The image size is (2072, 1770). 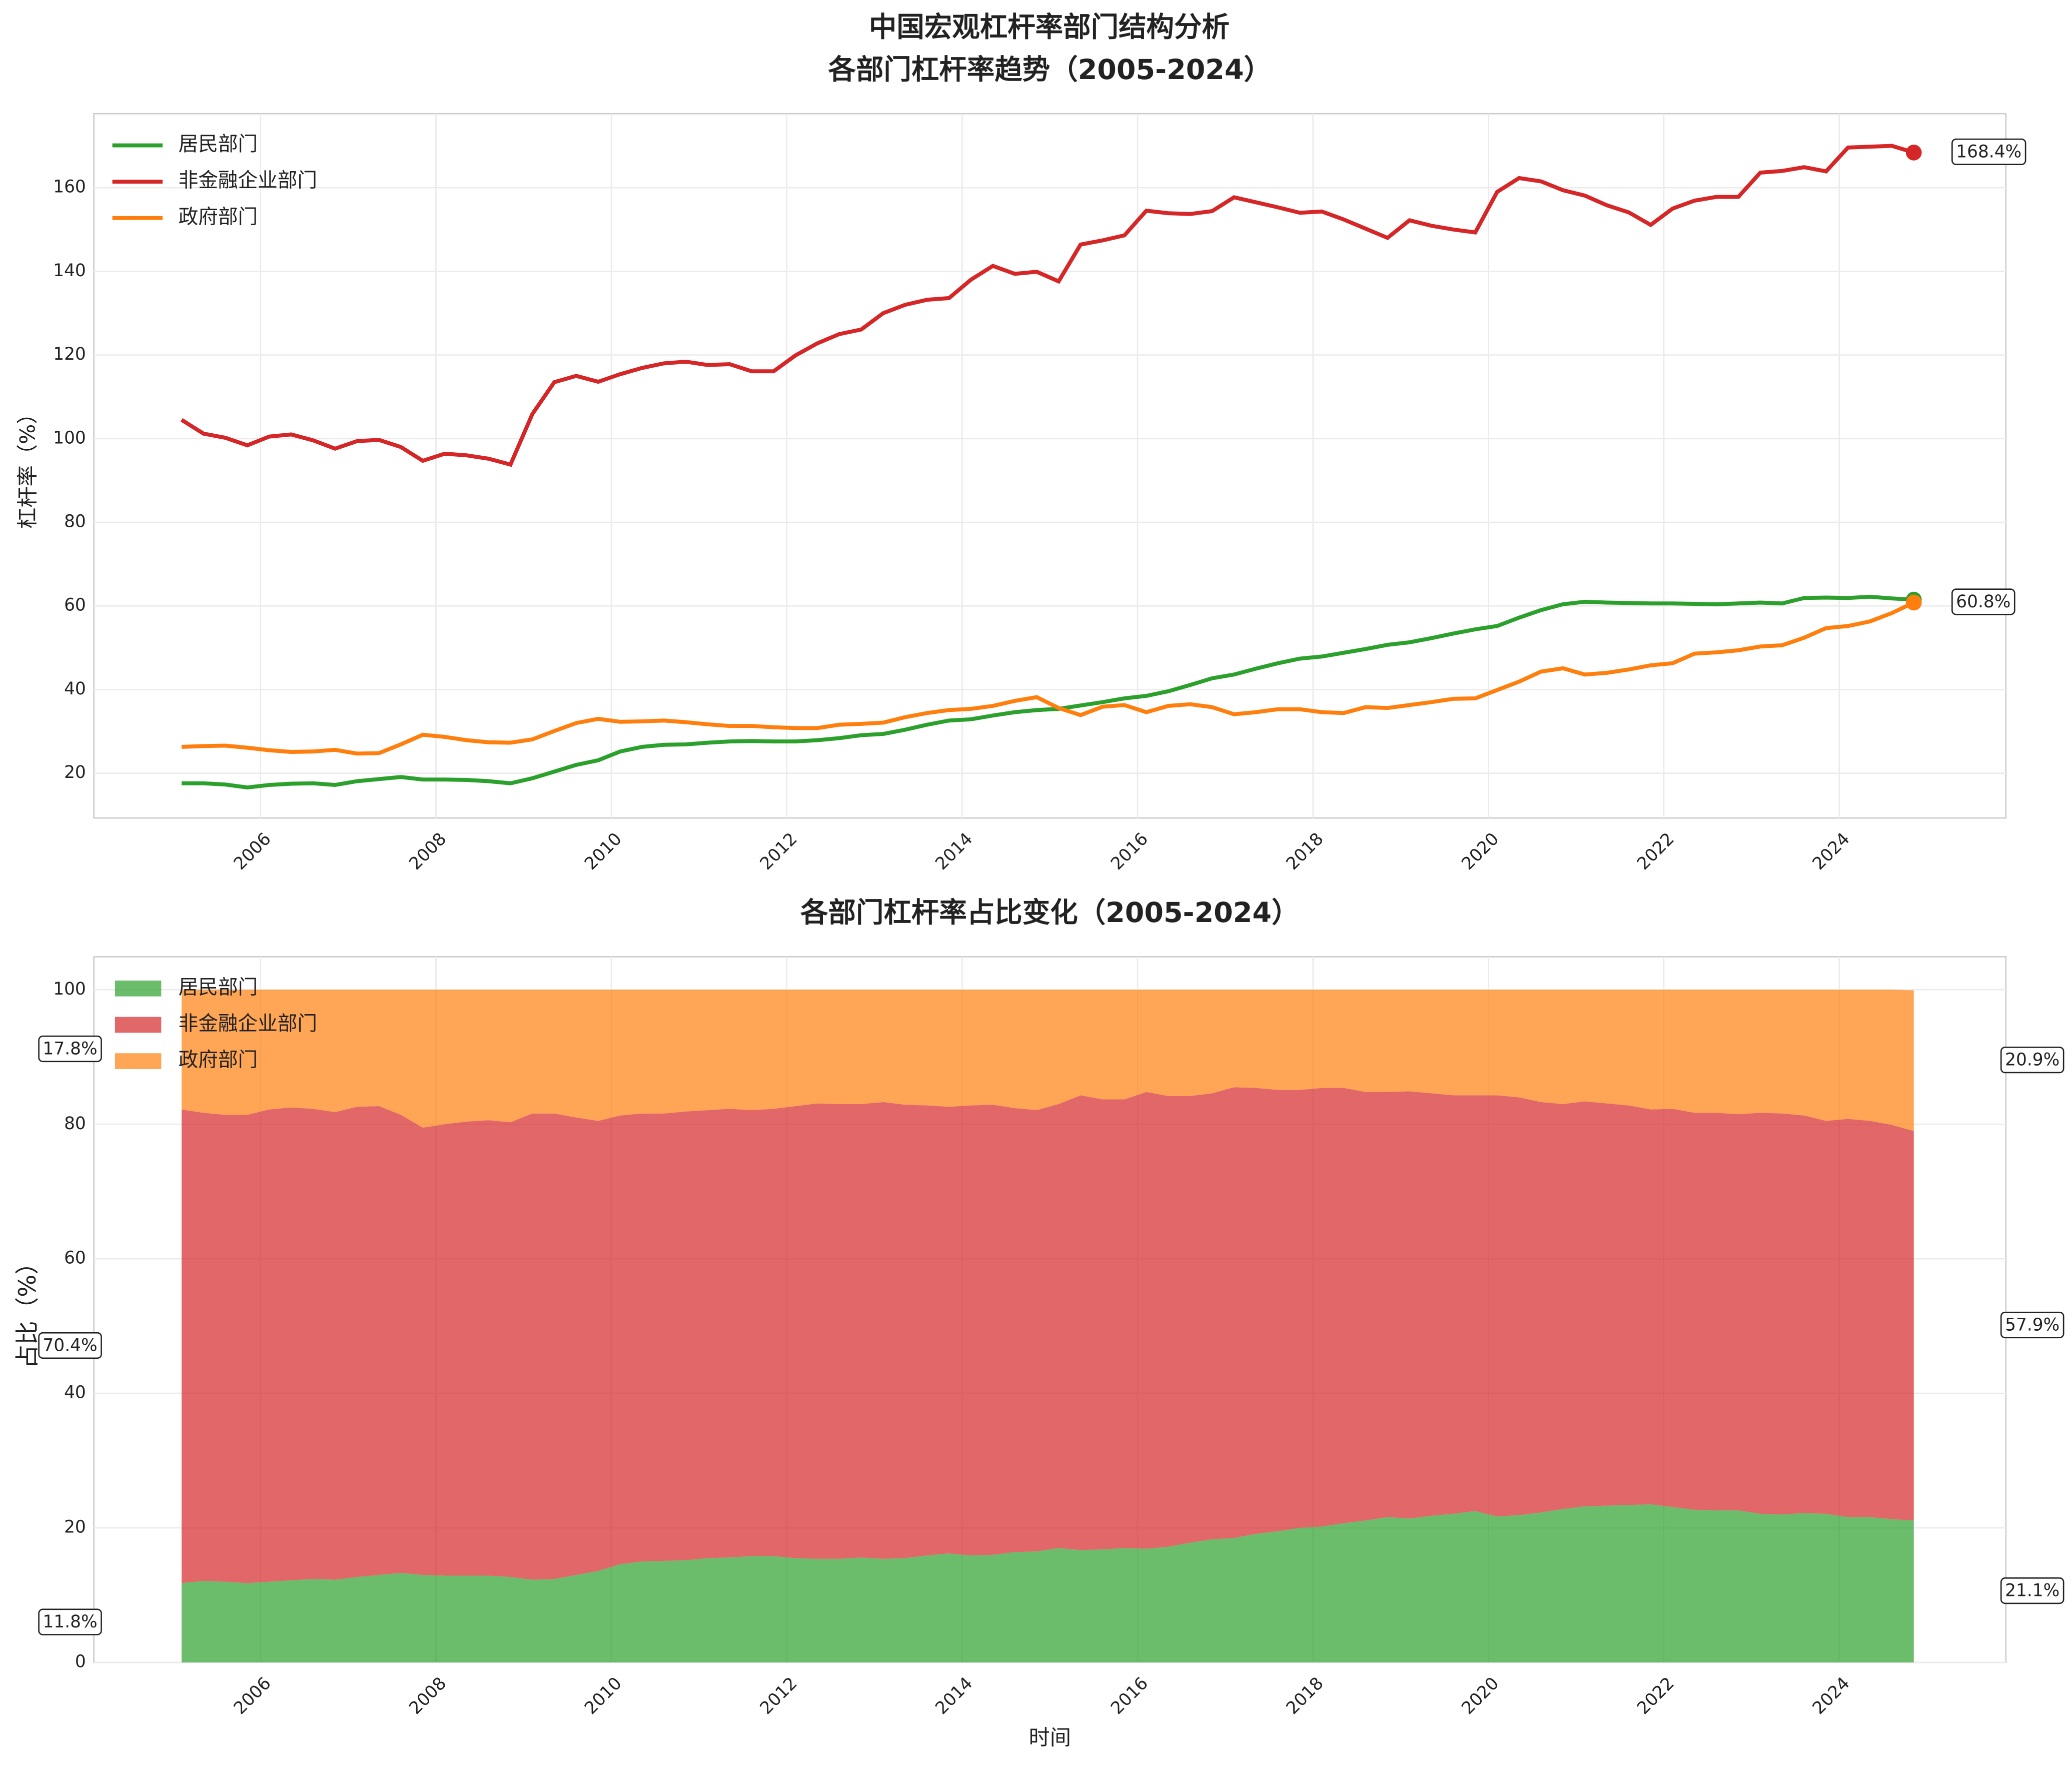 I want to click on value-label: 17.8%, so click(x=70, y=1049).